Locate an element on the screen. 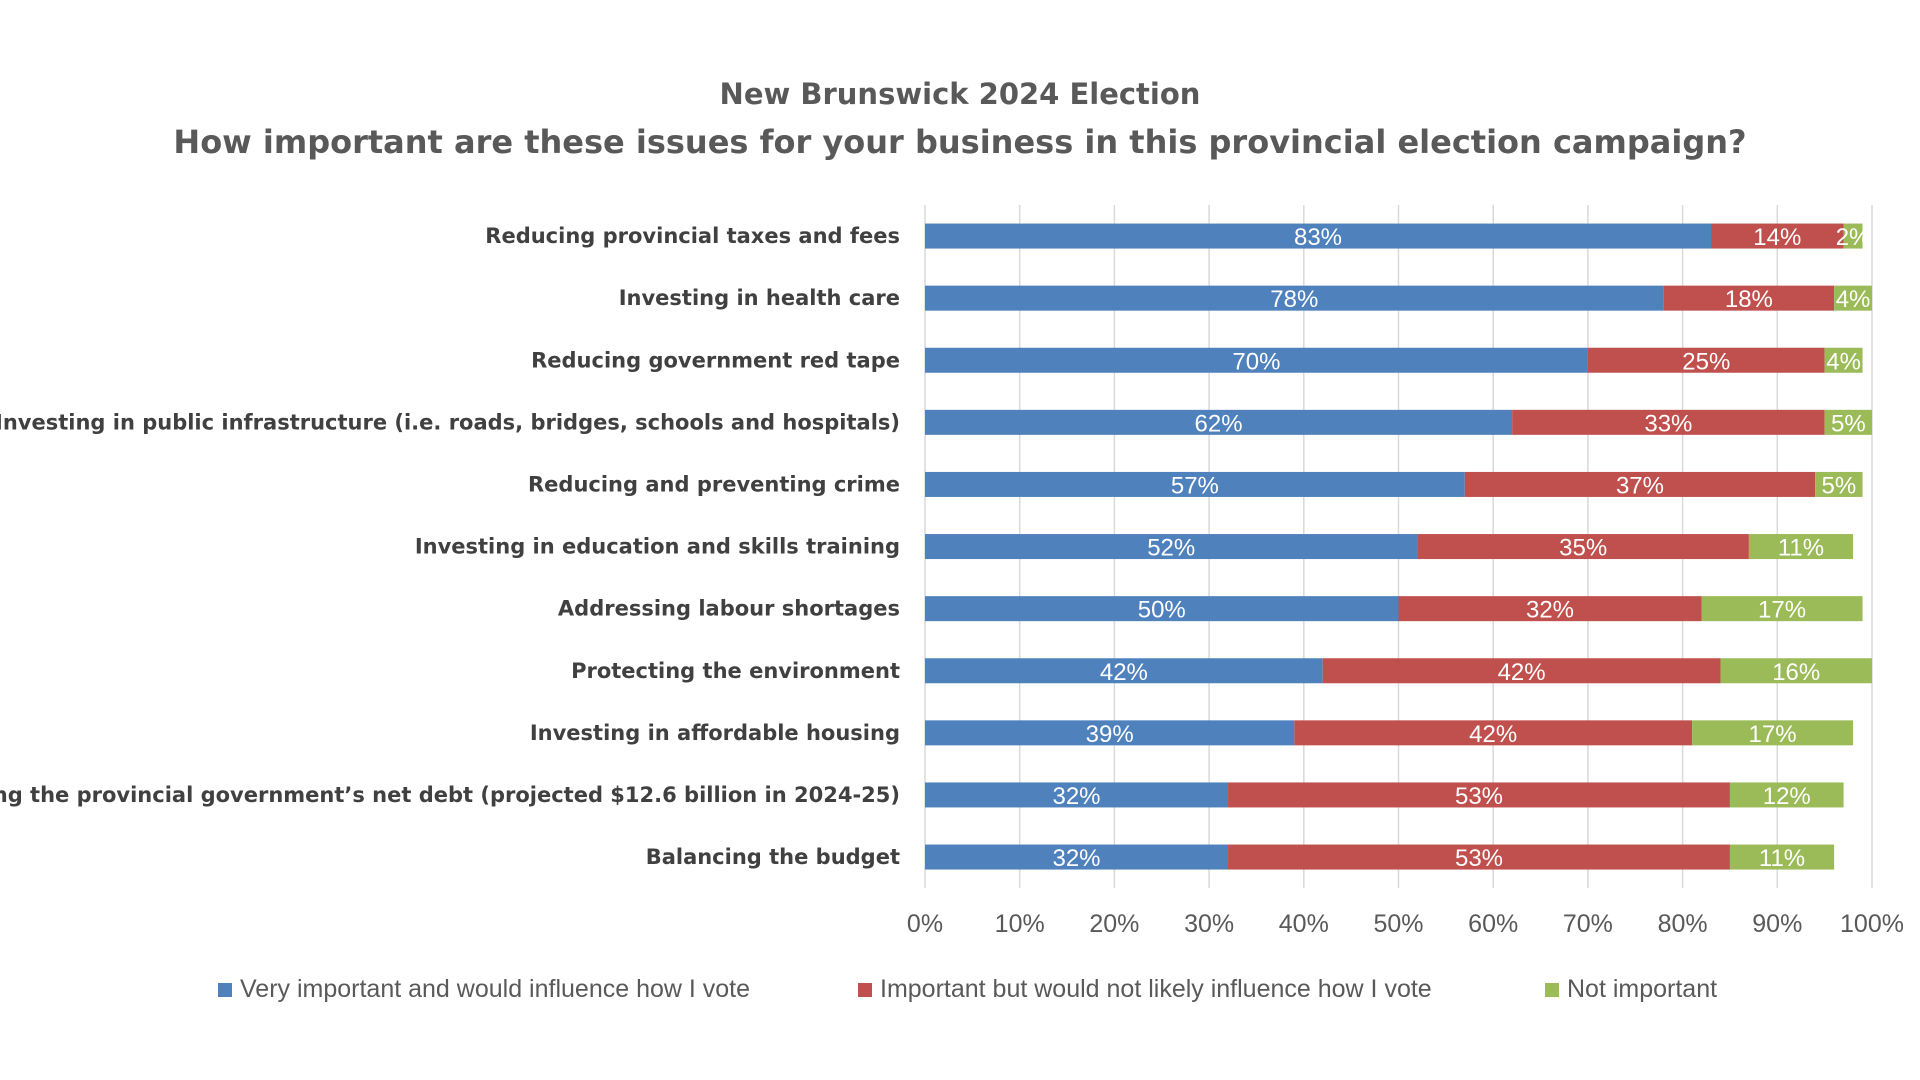  data-label: 14% is located at coordinates (1777, 237).